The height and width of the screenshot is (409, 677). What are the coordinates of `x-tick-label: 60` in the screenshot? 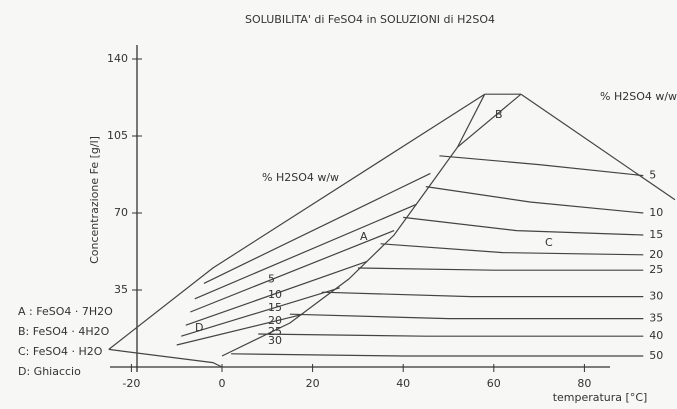 It's located at (494, 383).